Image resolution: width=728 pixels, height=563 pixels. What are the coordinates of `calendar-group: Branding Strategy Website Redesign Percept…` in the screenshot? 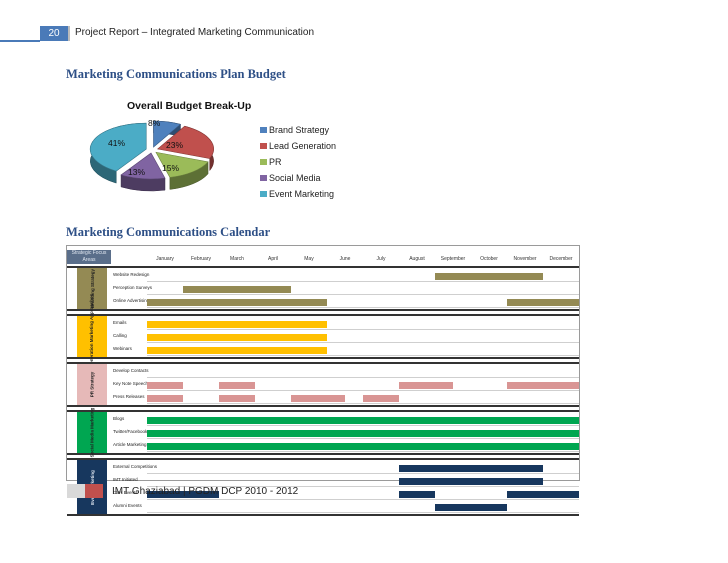 It's located at (323, 288).